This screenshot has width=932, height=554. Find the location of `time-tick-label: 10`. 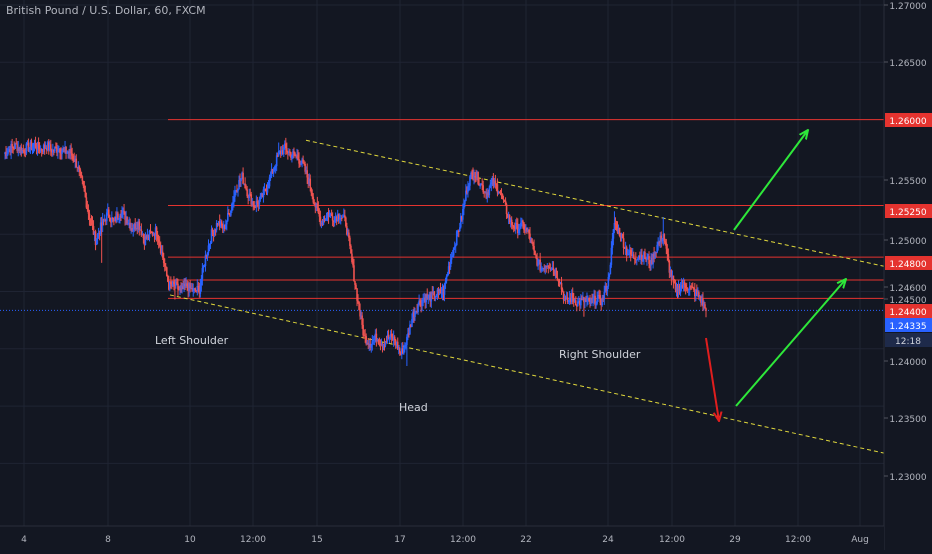

time-tick-label: 10 is located at coordinates (190, 540).